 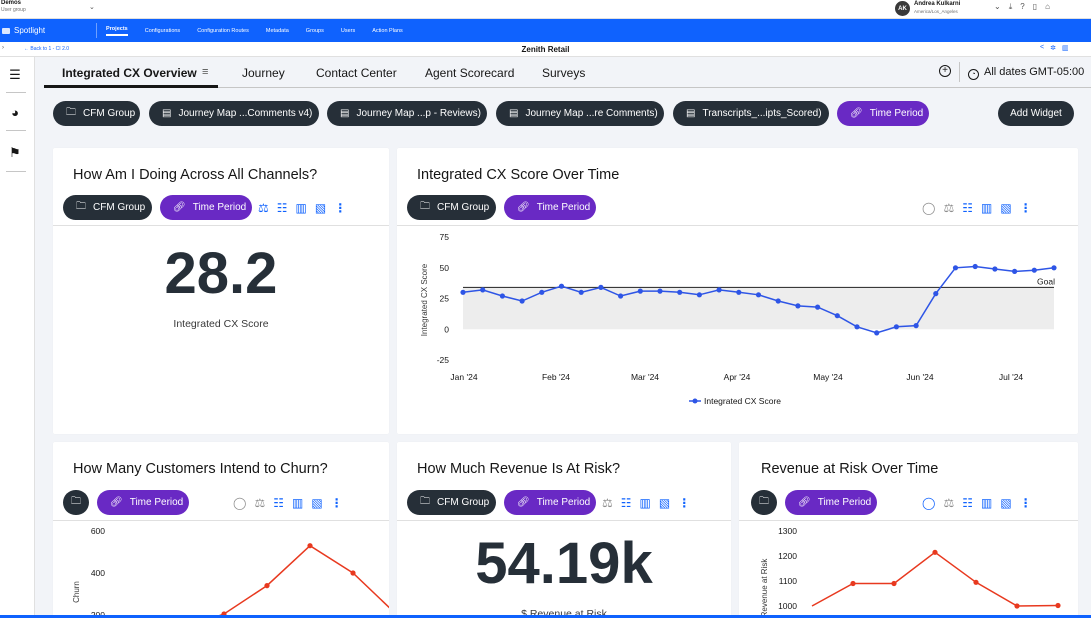 I want to click on add-widget-button: Add Widget, so click(x=1036, y=113).